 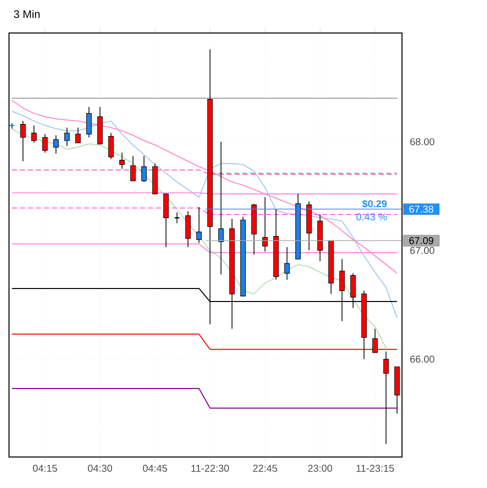 I want to click on x-tick-label: 22:45, so click(x=265, y=468).